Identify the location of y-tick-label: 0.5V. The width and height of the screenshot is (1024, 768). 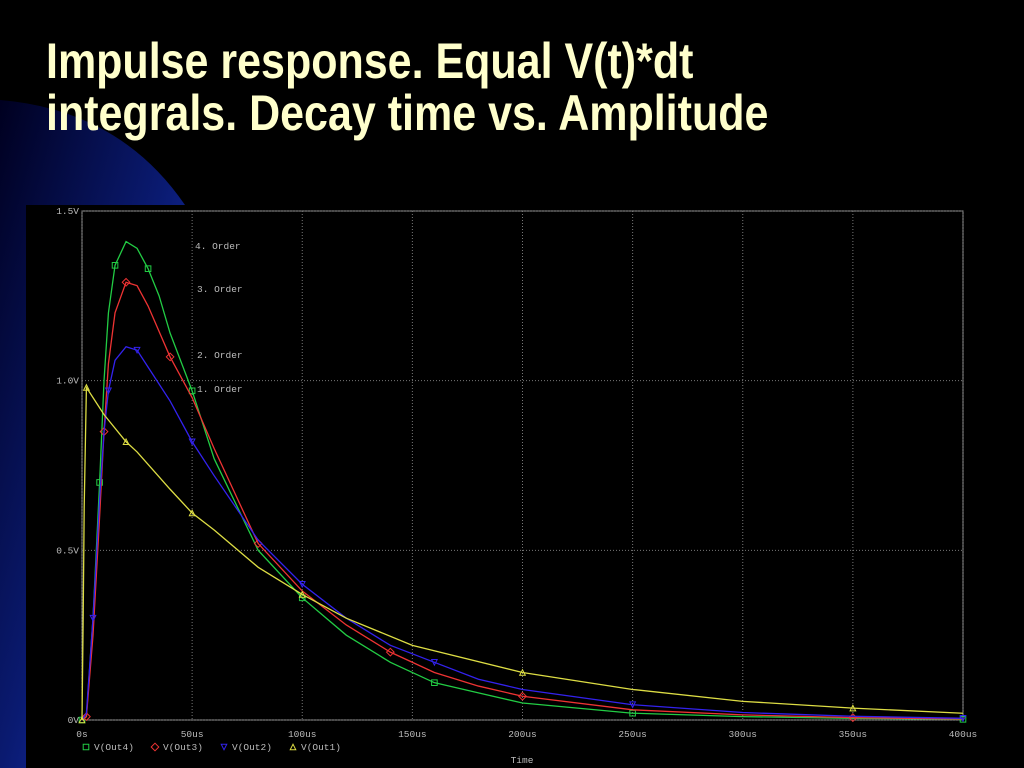
(67, 550).